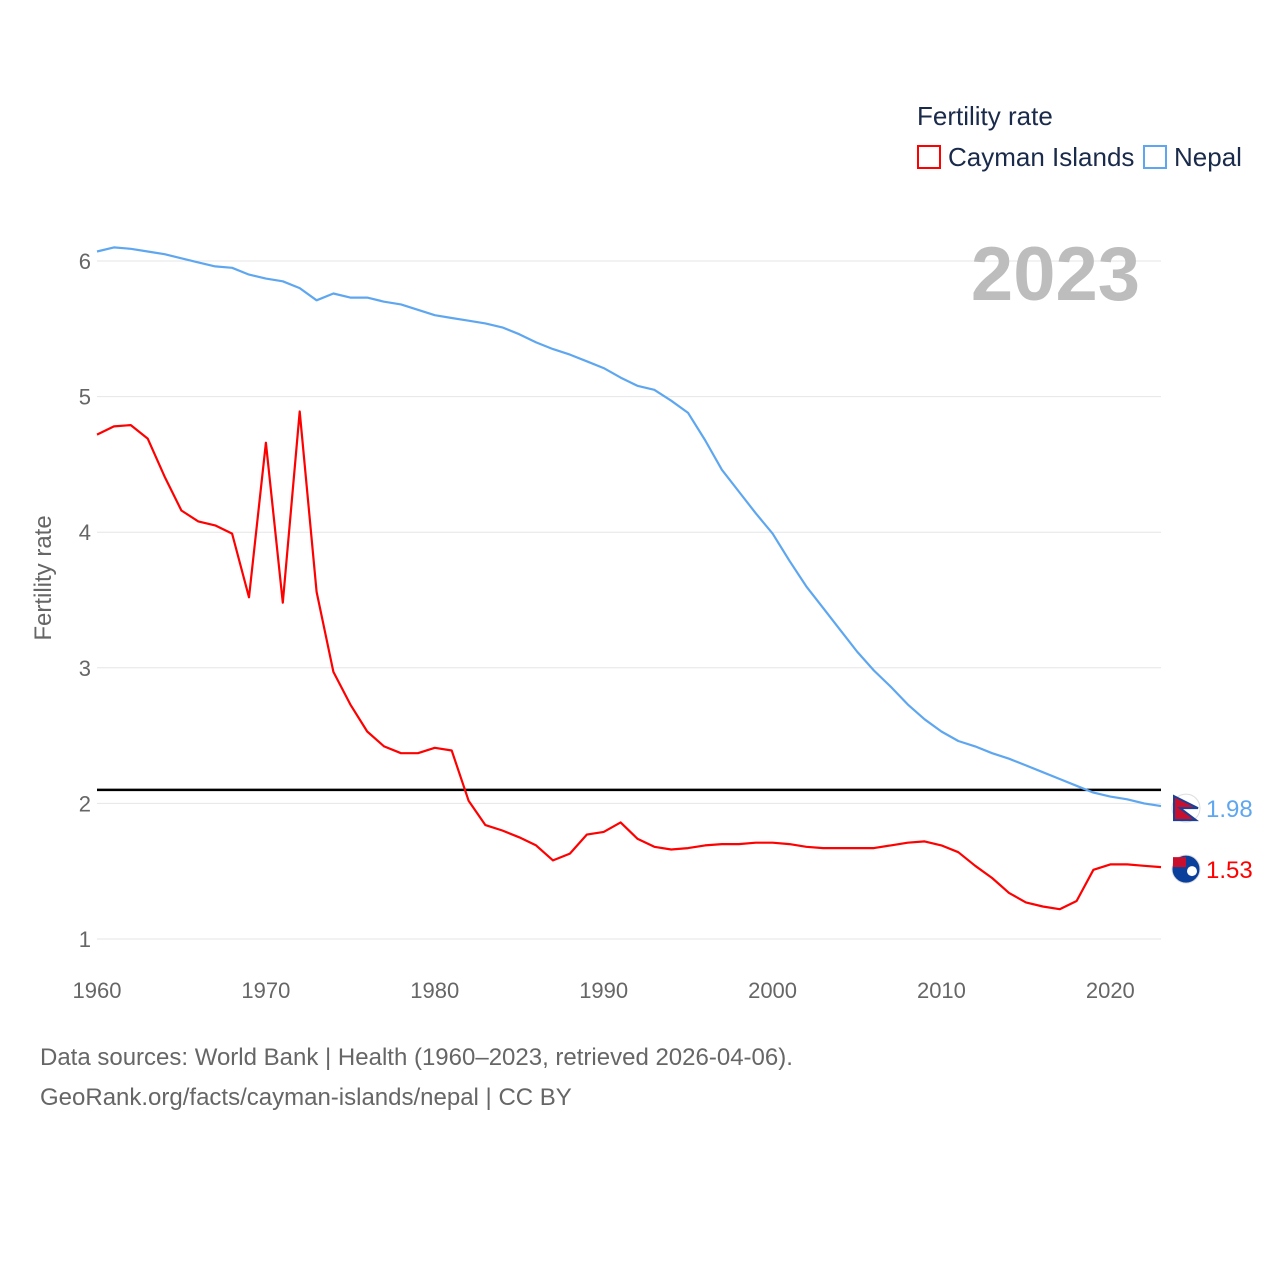 The height and width of the screenshot is (1280, 1280). I want to click on legend-item-nepal: Nepal, so click(1192, 157).